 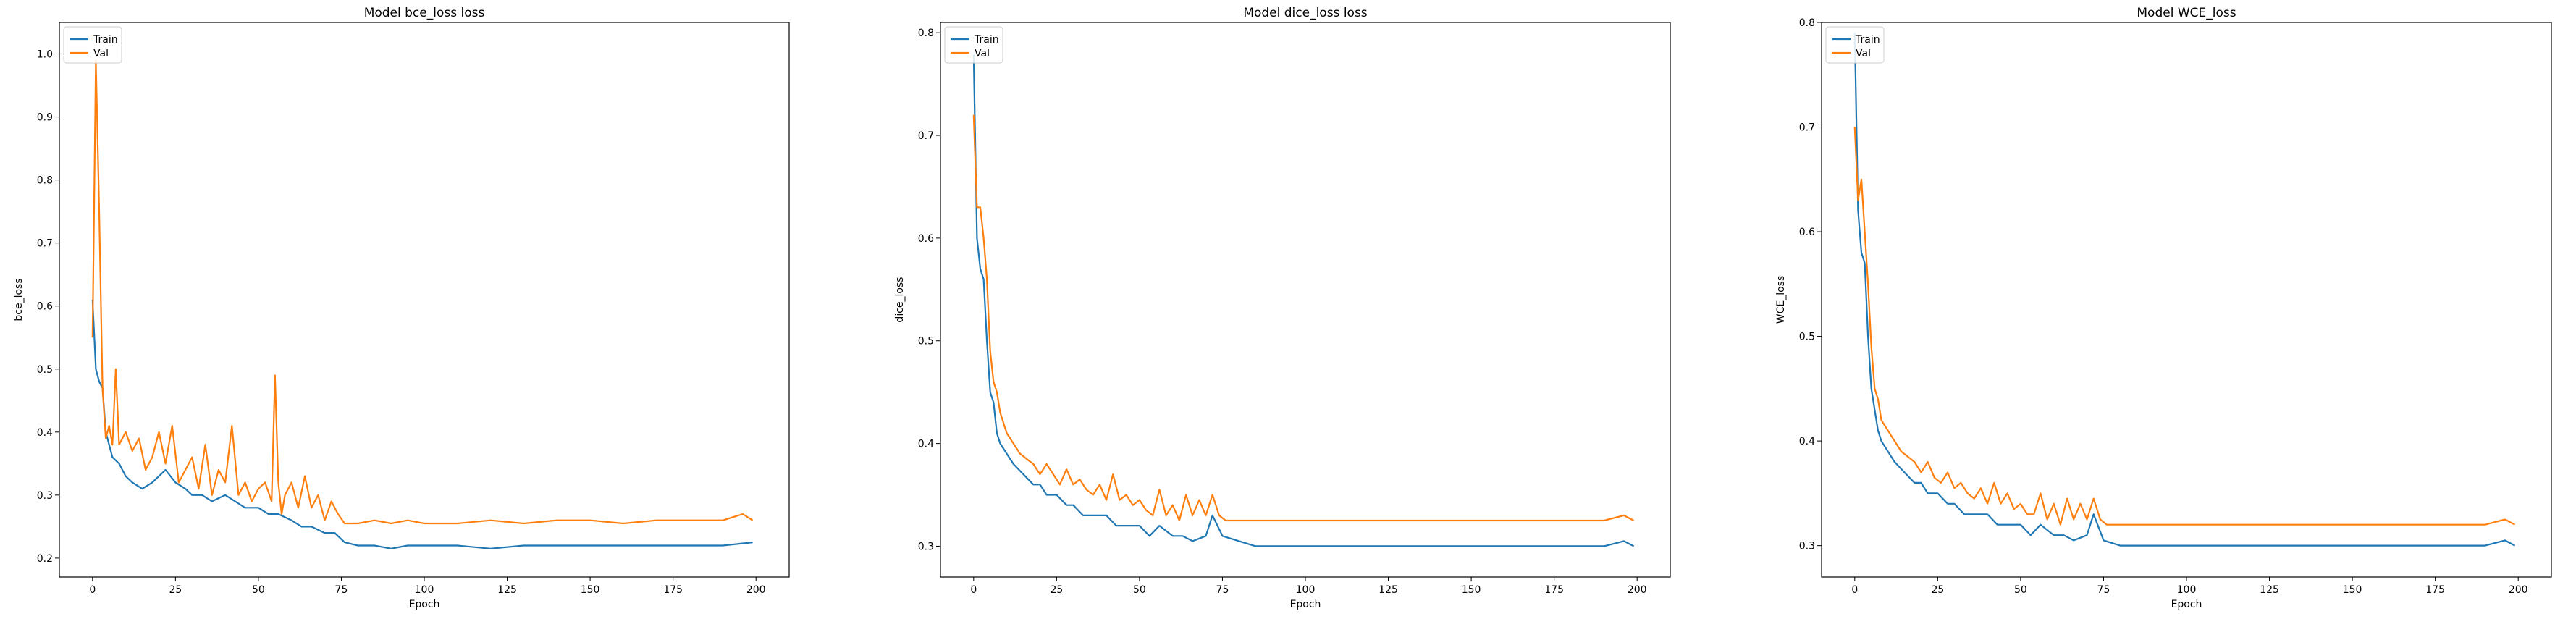 What do you see at coordinates (45, 559) in the screenshot?
I see `y-tick-label: 0.2` at bounding box center [45, 559].